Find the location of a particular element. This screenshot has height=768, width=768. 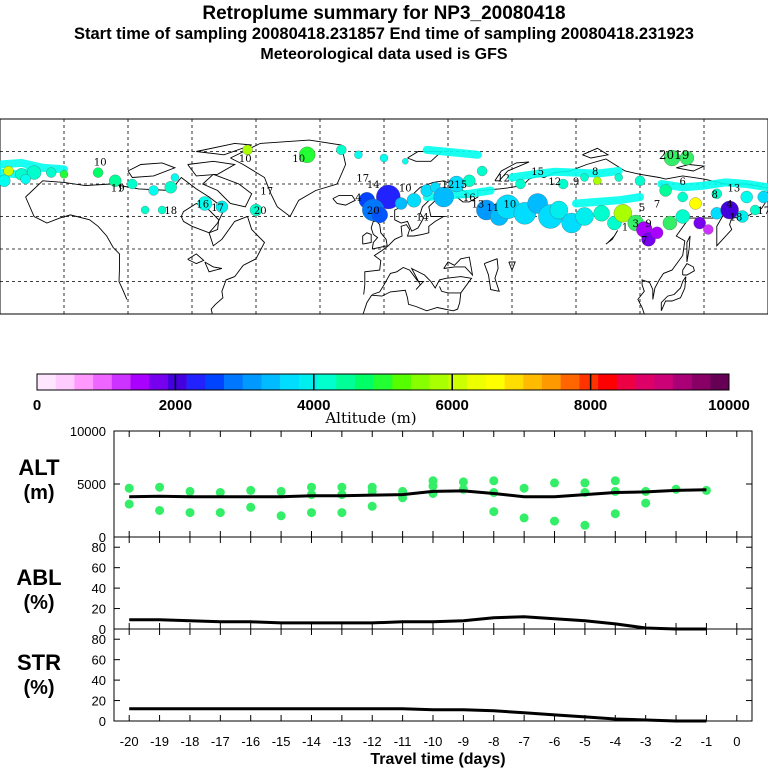

colorbar-frame is located at coordinates (383, 382).